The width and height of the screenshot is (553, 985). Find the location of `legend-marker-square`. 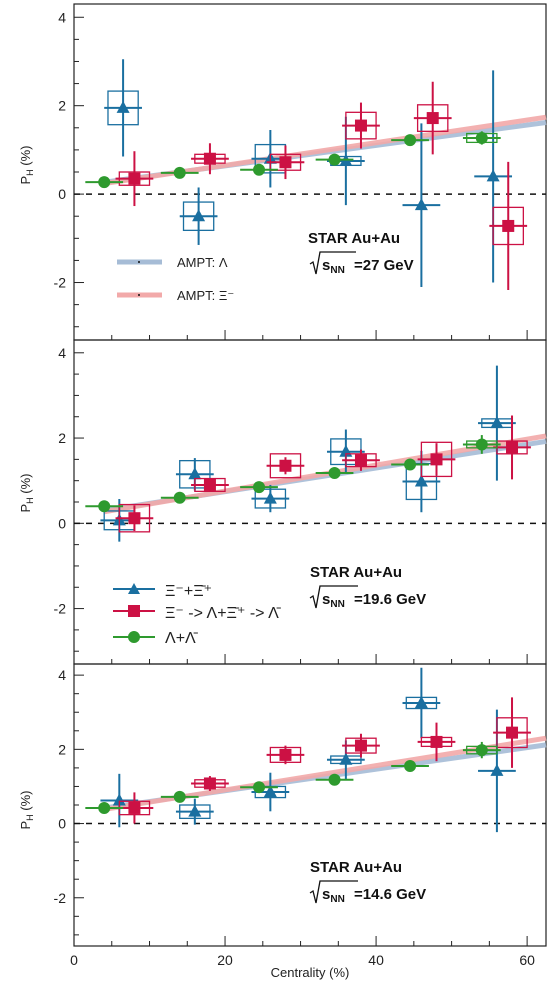

legend-marker-square is located at coordinates (134, 611).